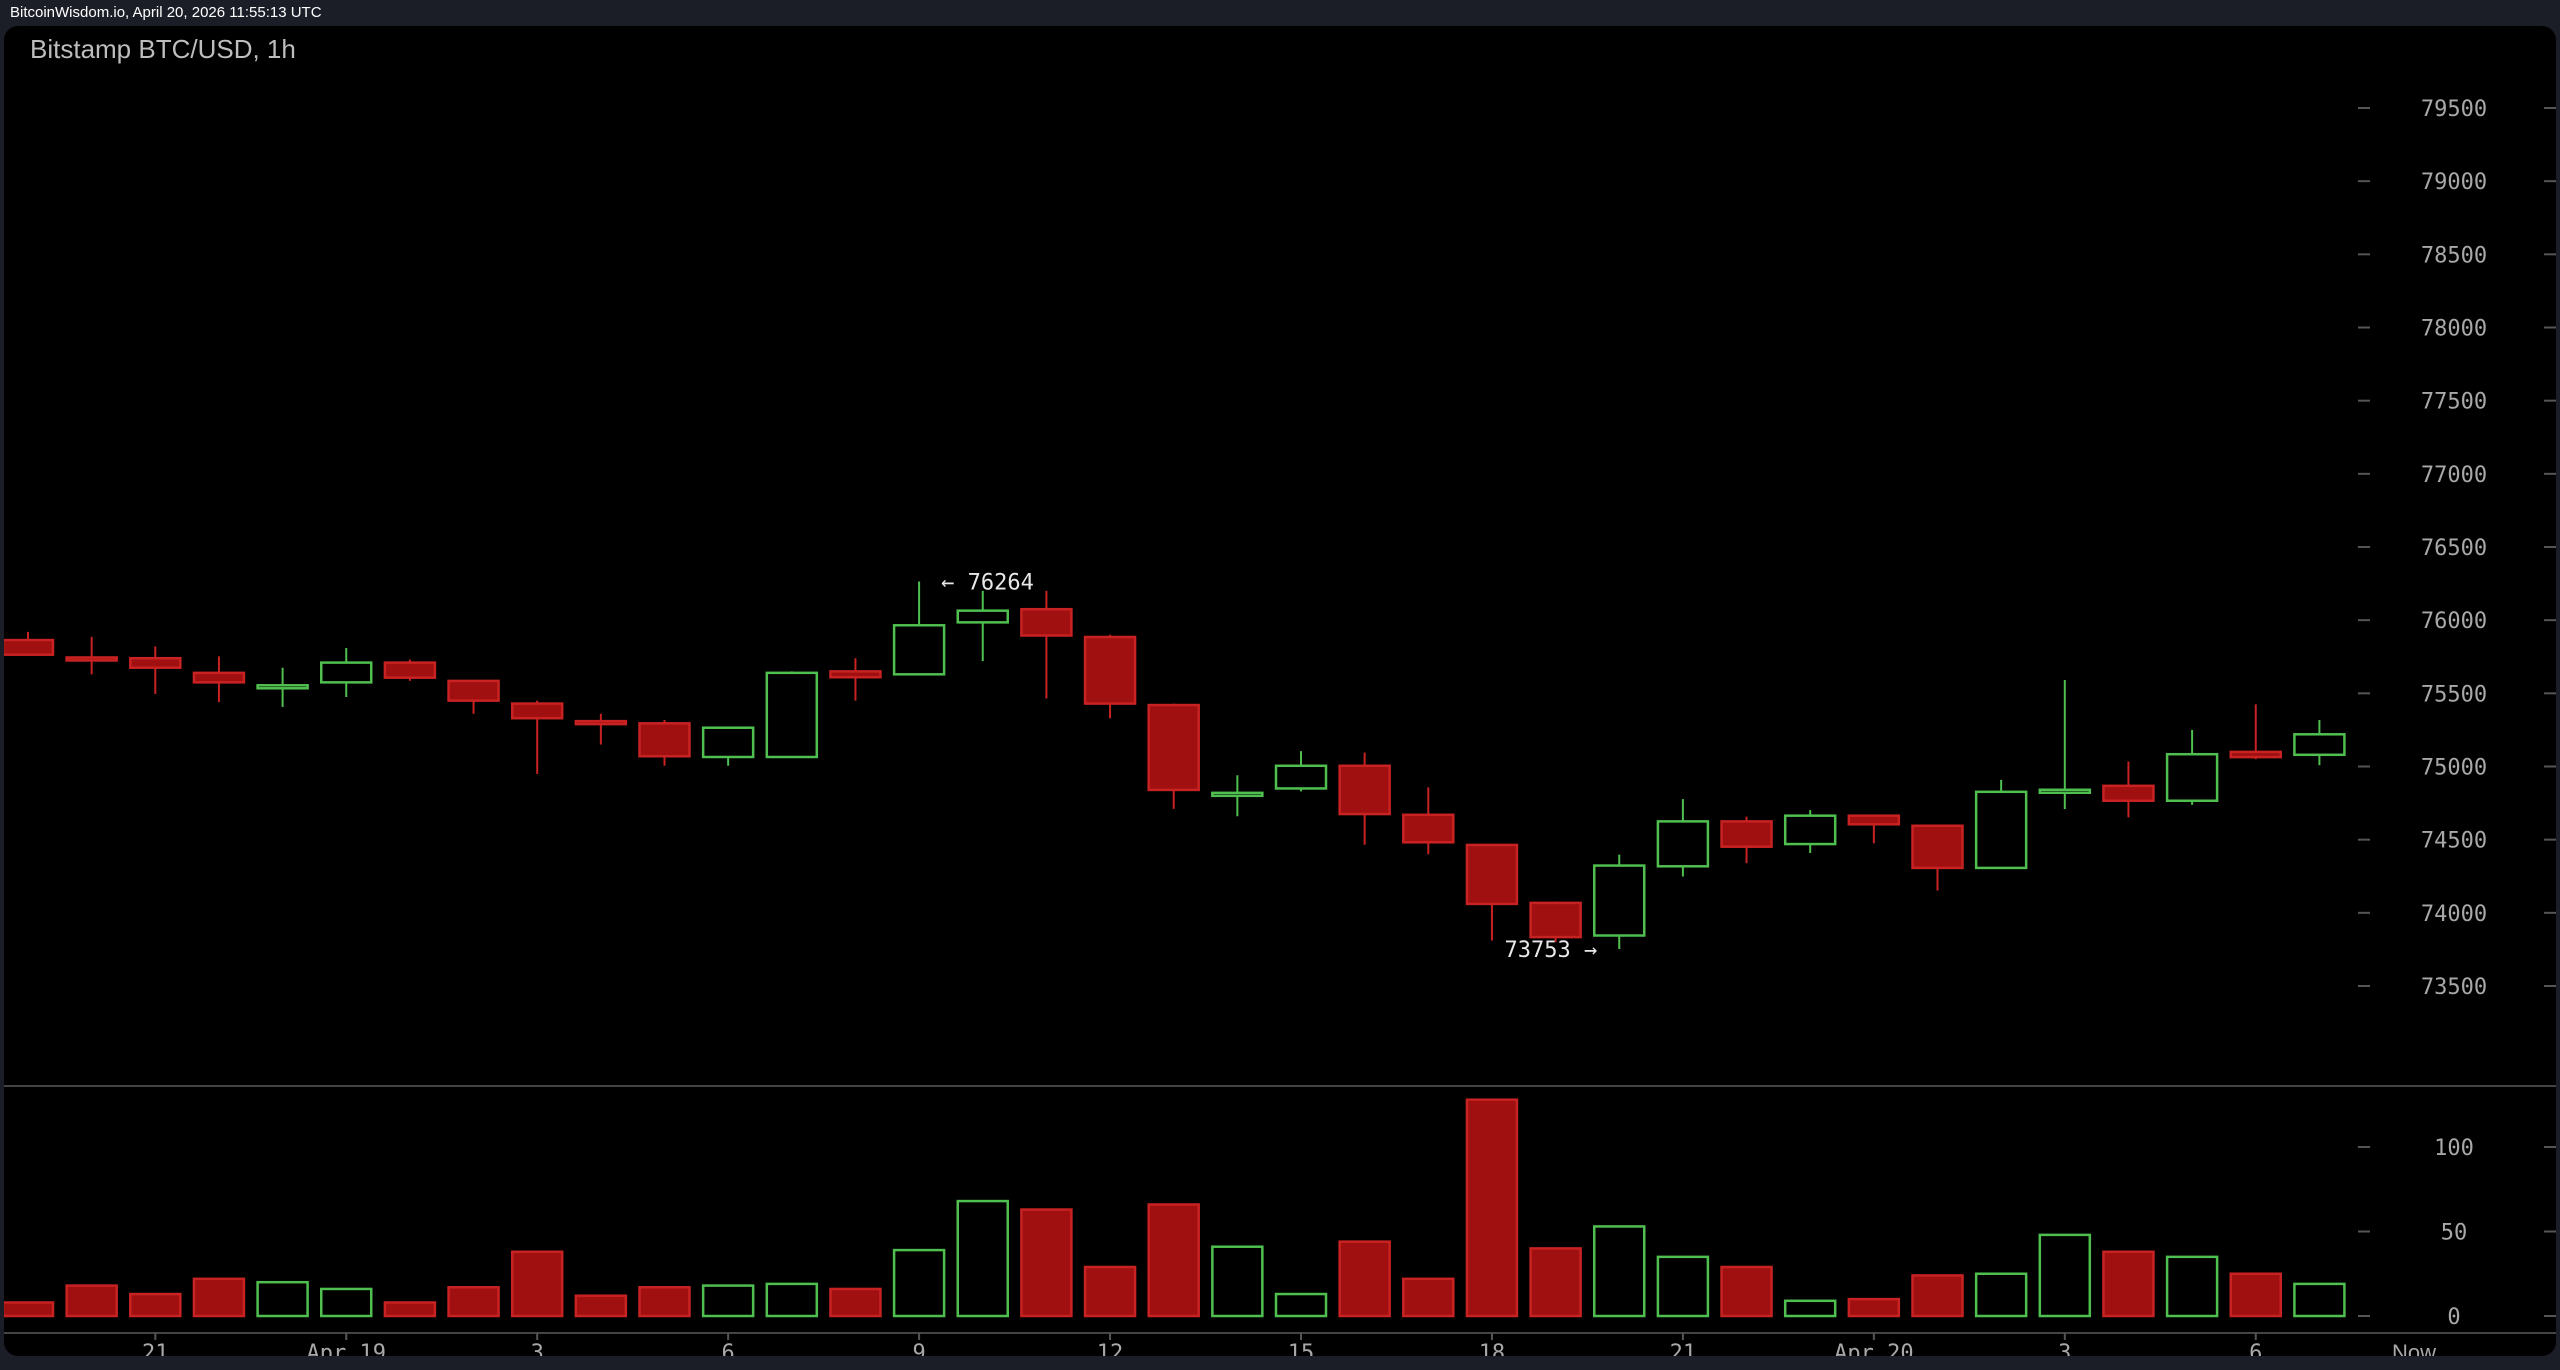 This screenshot has height=1370, width=2560. What do you see at coordinates (2454, 621) in the screenshot?
I see `price-tick-label: 76000` at bounding box center [2454, 621].